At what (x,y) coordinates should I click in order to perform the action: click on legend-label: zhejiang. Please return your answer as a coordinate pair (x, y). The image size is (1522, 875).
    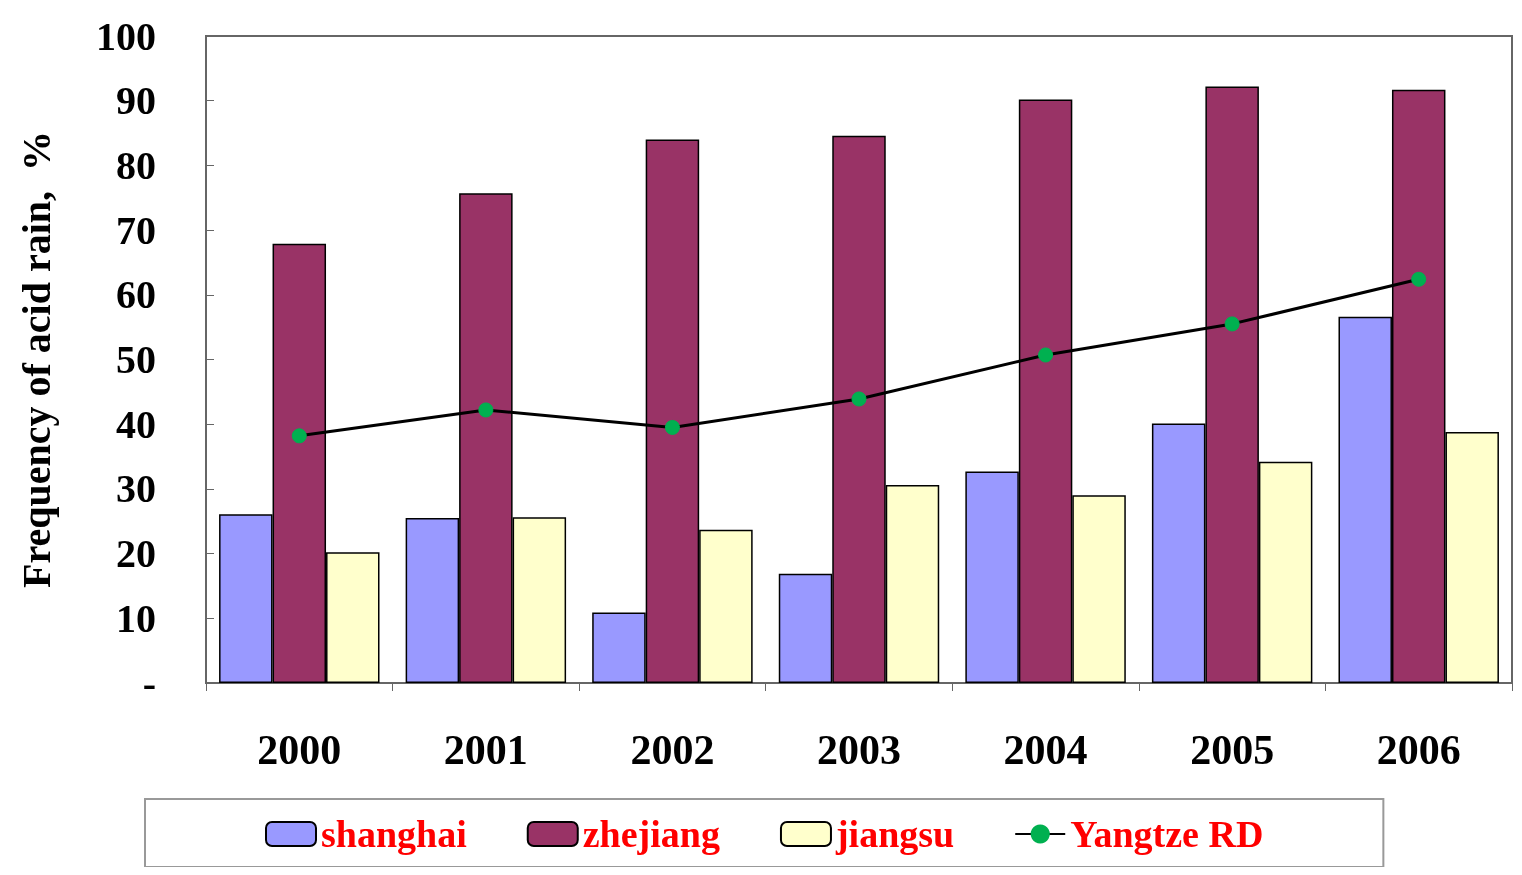
    Looking at the image, I should click on (651, 834).